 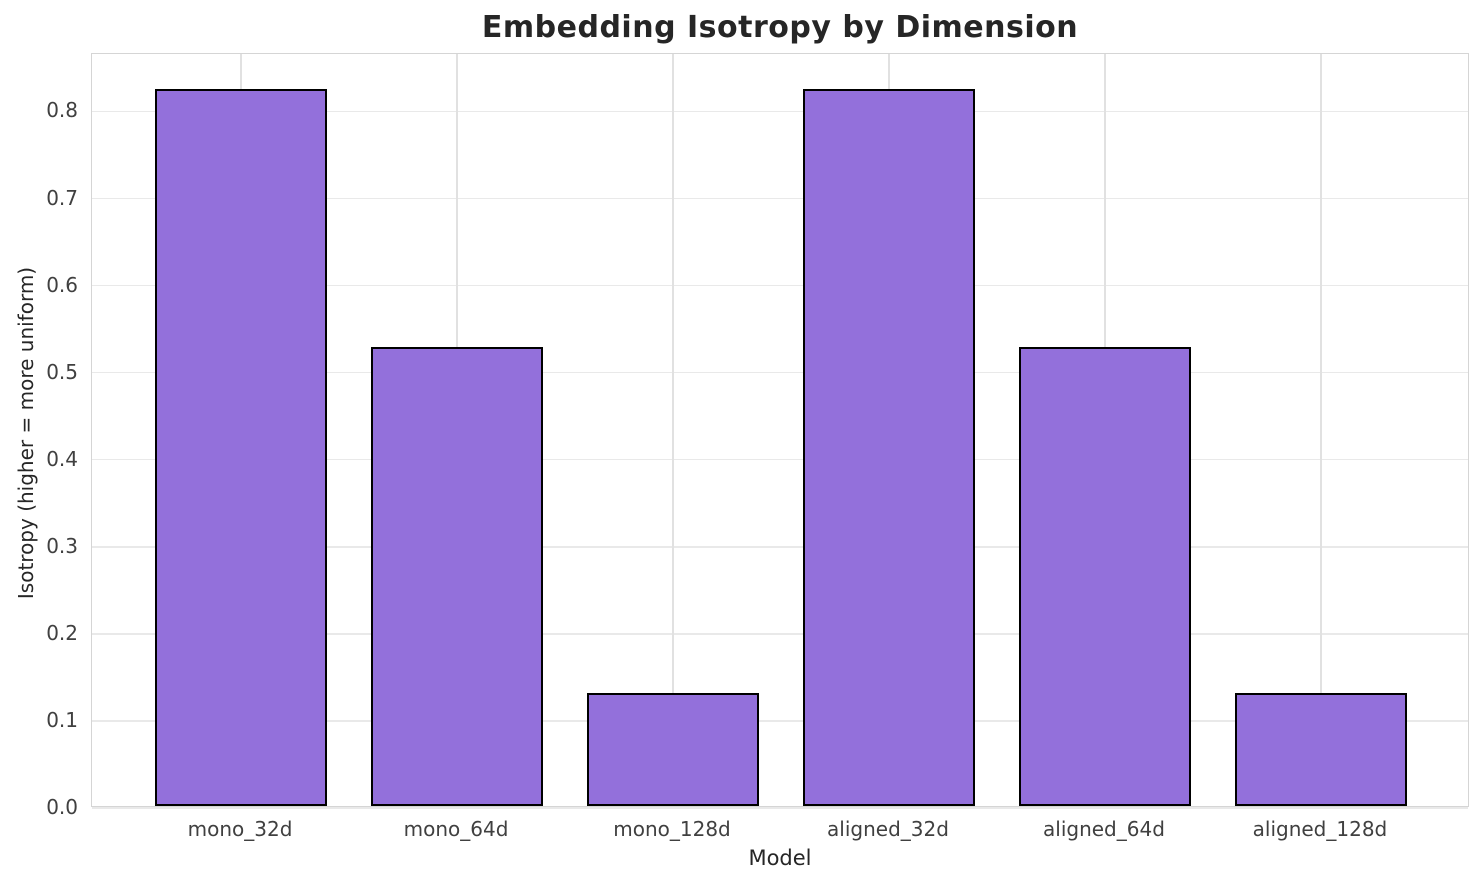 I want to click on x-tick-label: aligned_128d, so click(x=1320, y=829).